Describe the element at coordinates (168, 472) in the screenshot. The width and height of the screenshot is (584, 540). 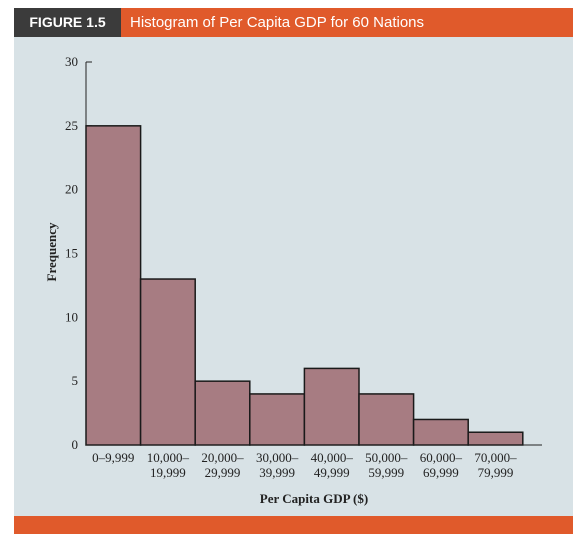
I see `x-tick-label: 19,999` at that location.